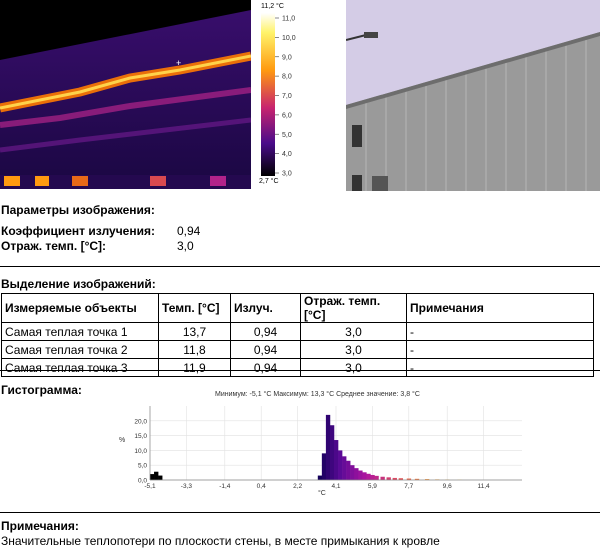 The width and height of the screenshot is (600, 549). I want to click on refl-temp-label: Отраж. темп. [°C]:, so click(54, 246).